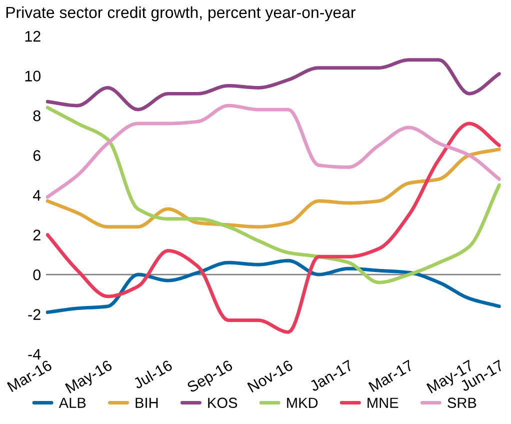 Image resolution: width=511 pixels, height=424 pixels. I want to click on legend-label: MKD, so click(302, 403).